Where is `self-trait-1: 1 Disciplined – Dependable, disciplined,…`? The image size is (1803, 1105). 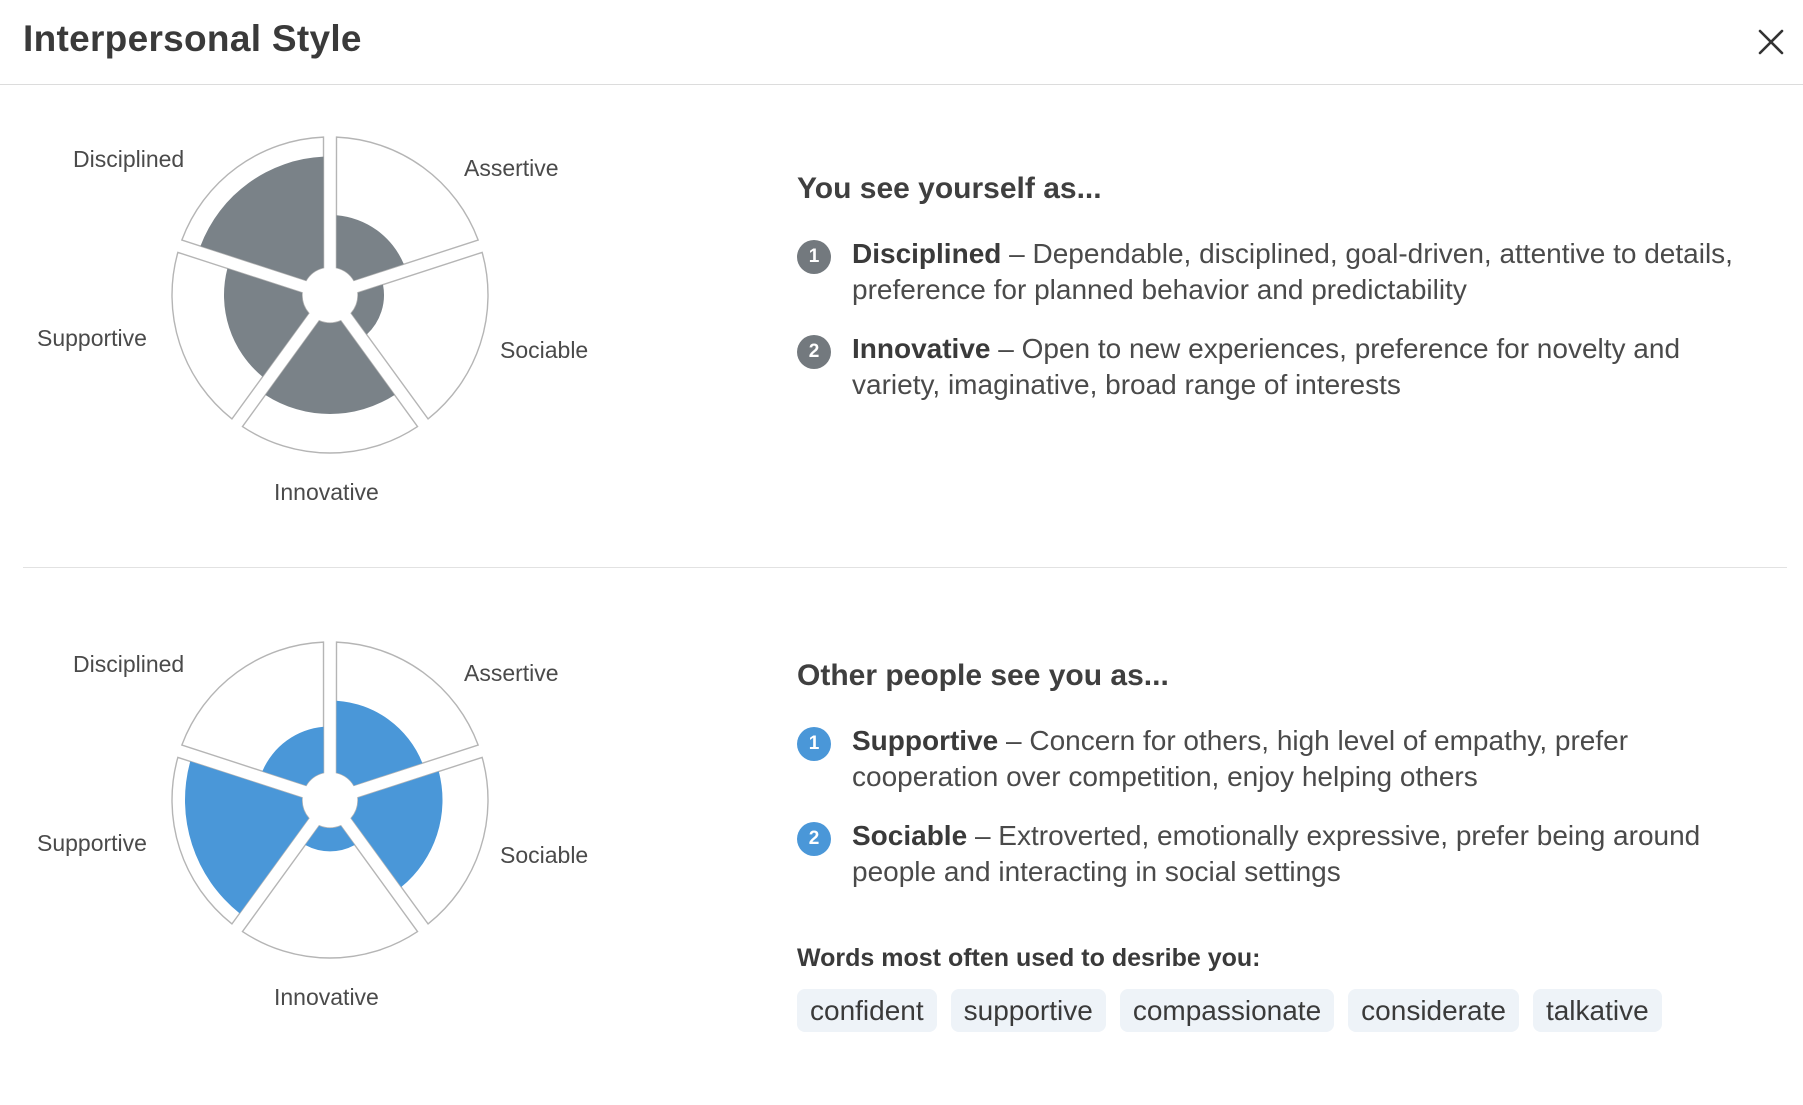 self-trait-1: 1 Disciplined – Dependable, disciplined,… is located at coordinates (1277, 274).